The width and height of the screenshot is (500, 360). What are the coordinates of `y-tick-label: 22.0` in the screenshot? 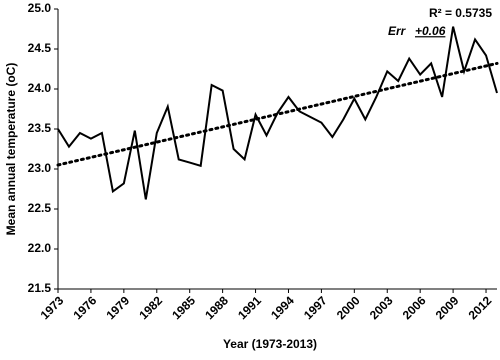 It's located at (40, 248).